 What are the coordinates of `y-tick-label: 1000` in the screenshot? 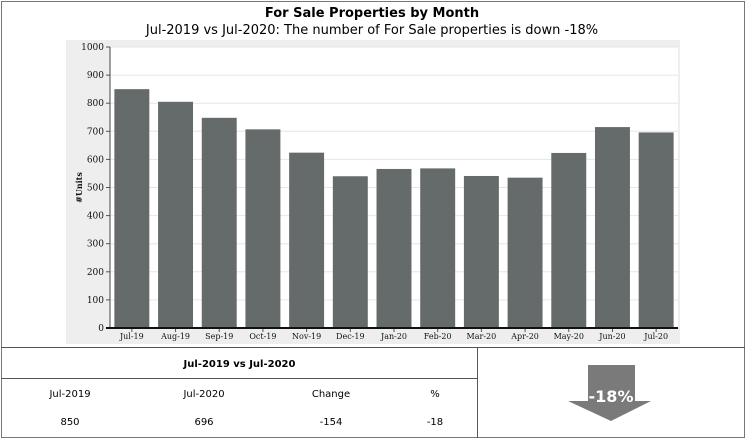 It's located at (92, 48).